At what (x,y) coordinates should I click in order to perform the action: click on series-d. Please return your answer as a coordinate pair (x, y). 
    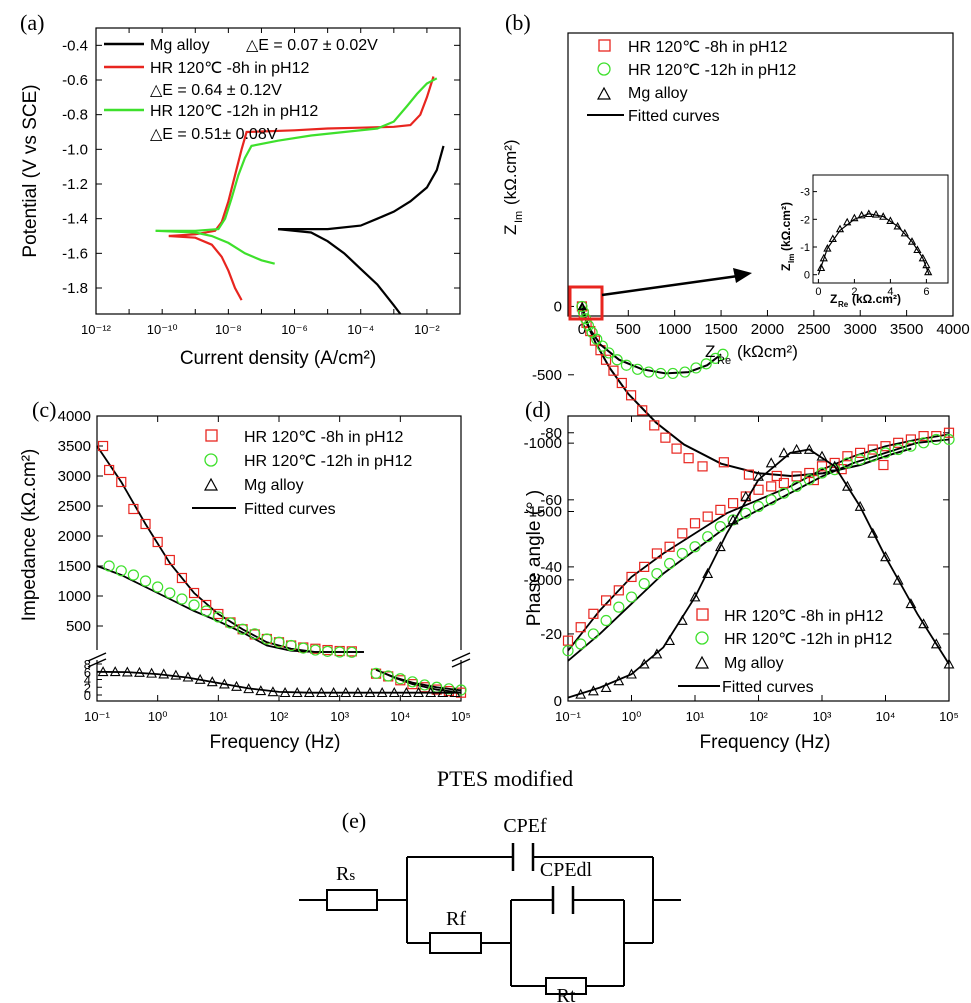
    Looking at the image, I should click on (758, 563).